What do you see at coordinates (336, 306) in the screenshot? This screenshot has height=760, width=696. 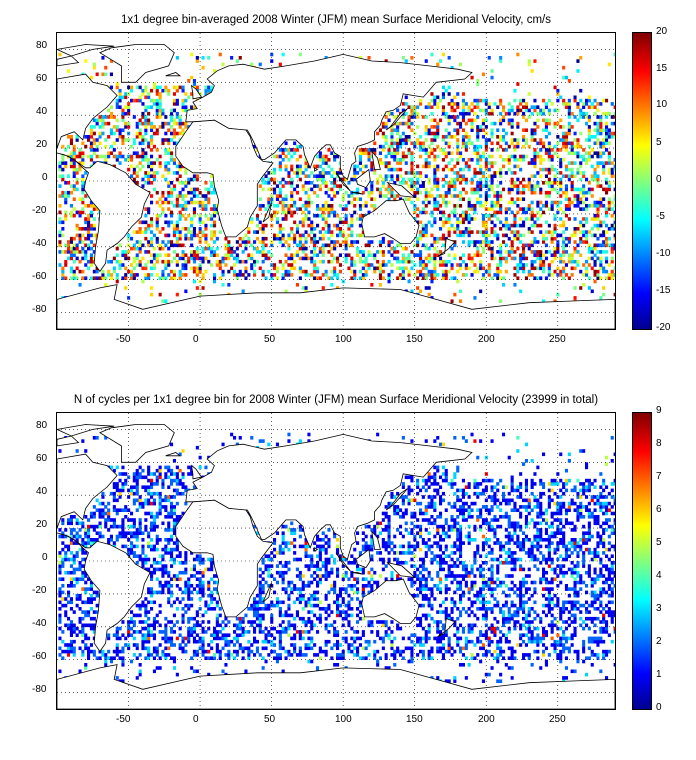 I see `coastline` at bounding box center [336, 306].